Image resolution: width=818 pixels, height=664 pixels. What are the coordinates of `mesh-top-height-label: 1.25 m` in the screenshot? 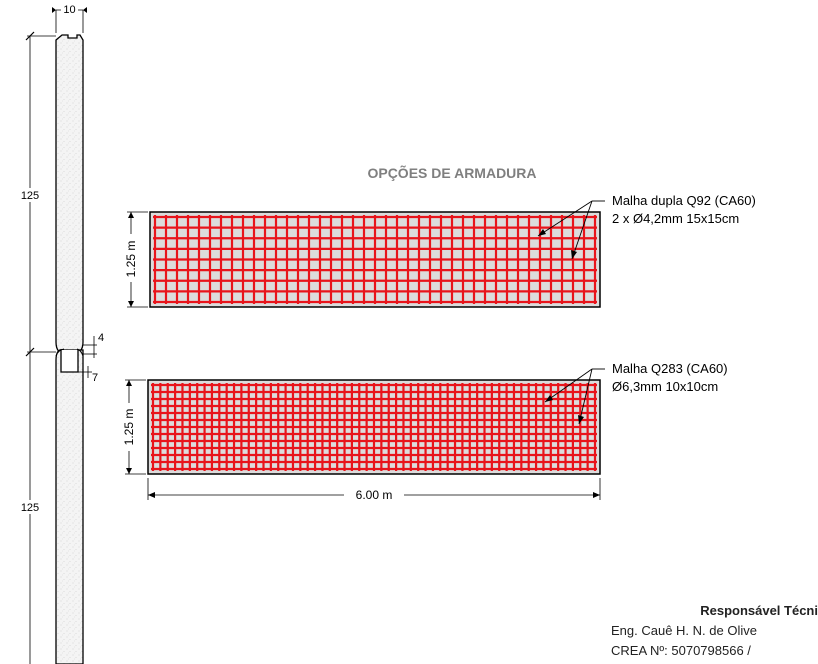 It's located at (131, 259).